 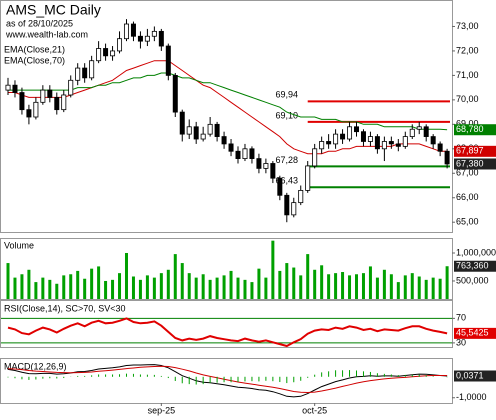 What do you see at coordinates (461, 342) in the screenshot?
I see `y-tick-label: 30` at bounding box center [461, 342].